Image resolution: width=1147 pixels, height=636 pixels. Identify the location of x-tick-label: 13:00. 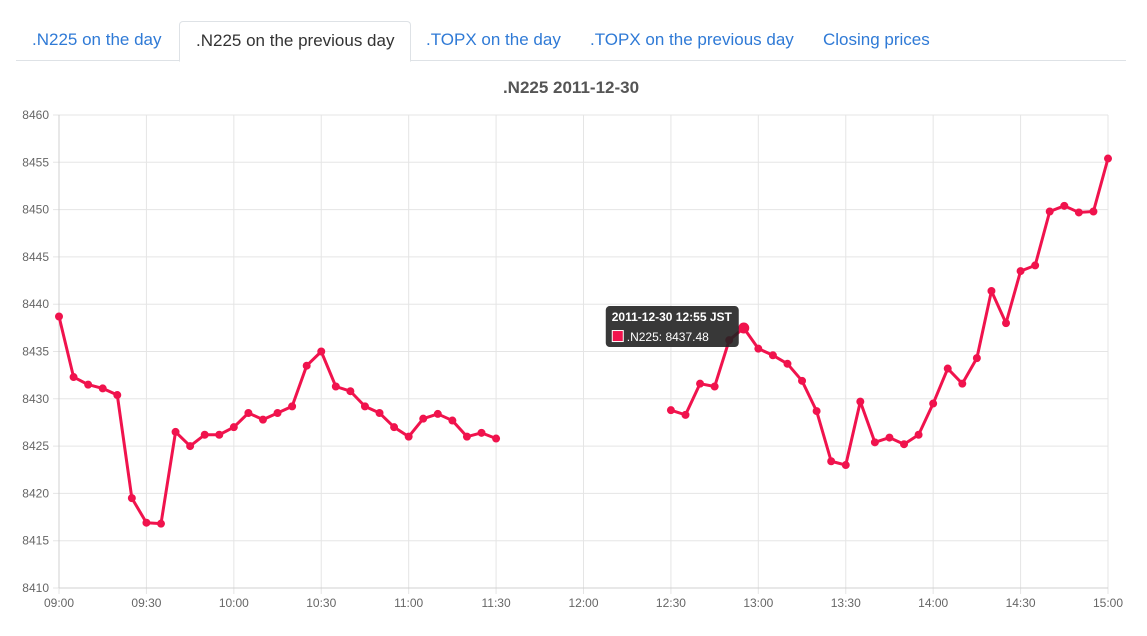
(758, 603).